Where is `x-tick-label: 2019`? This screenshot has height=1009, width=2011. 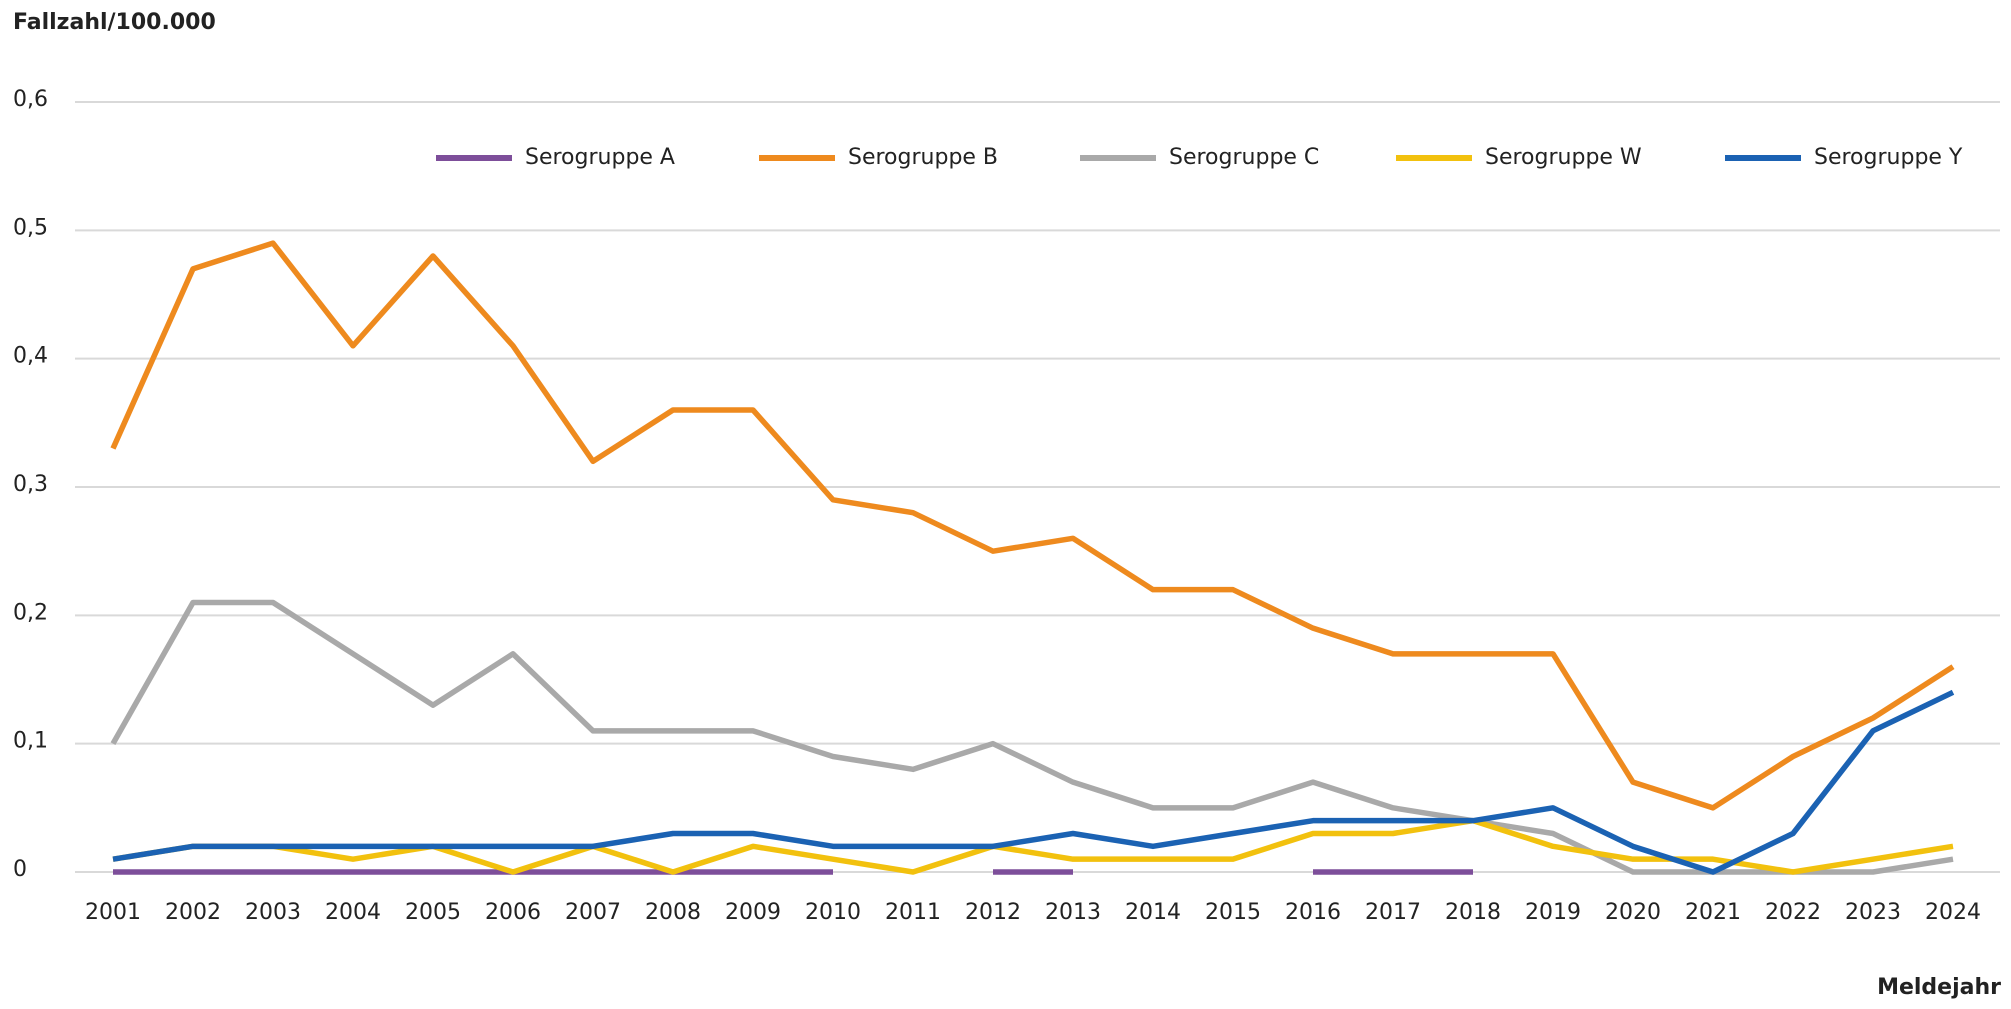 x-tick-label: 2019 is located at coordinates (1553, 912).